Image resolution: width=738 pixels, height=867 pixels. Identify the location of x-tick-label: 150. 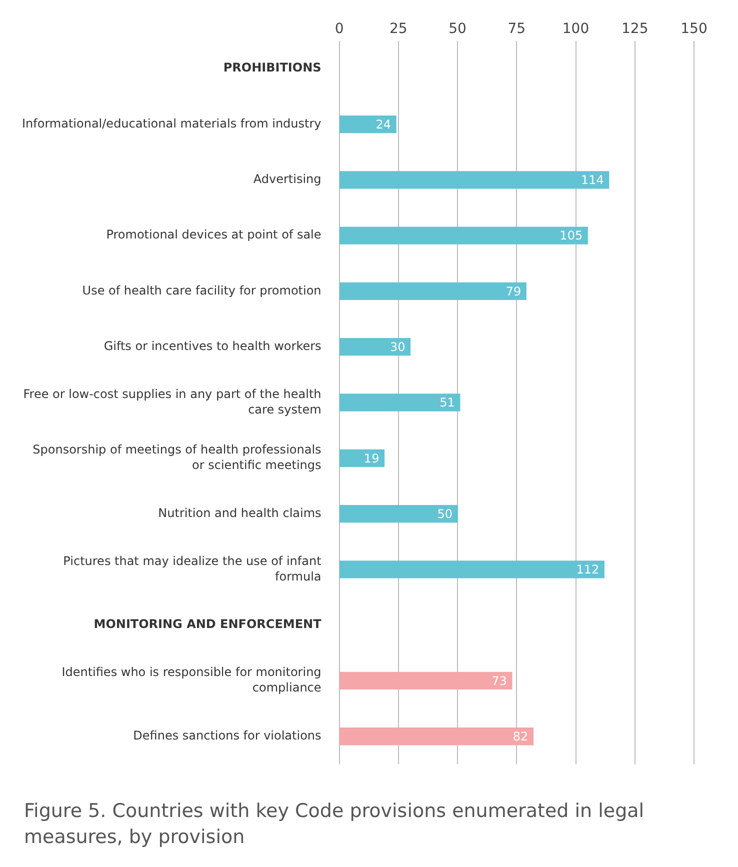
(694, 29).